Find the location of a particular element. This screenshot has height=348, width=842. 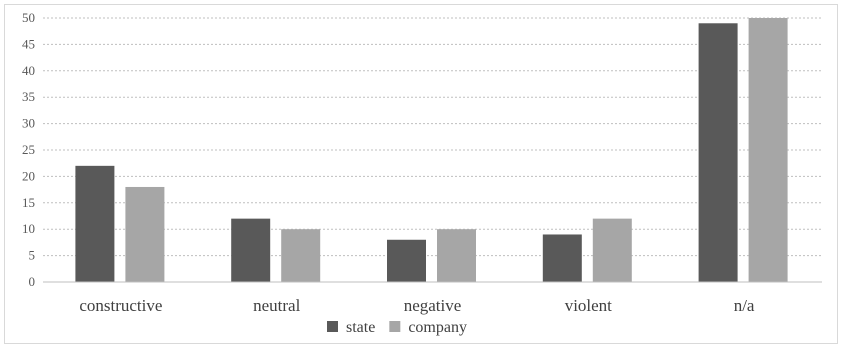

category-label: neutral is located at coordinates (276, 305).